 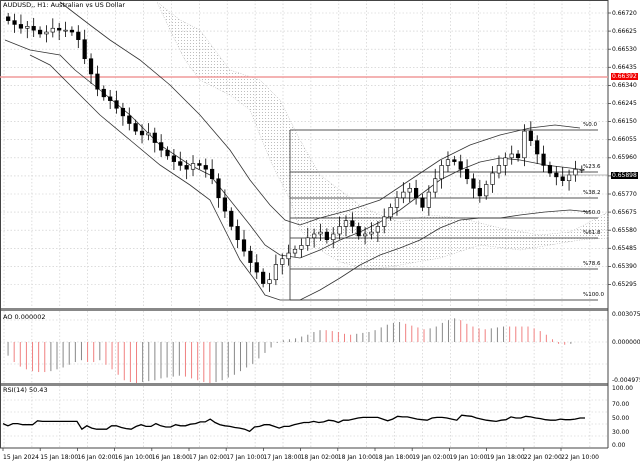 I want to click on price-tick-label: 0.65485, so click(x=624, y=248).